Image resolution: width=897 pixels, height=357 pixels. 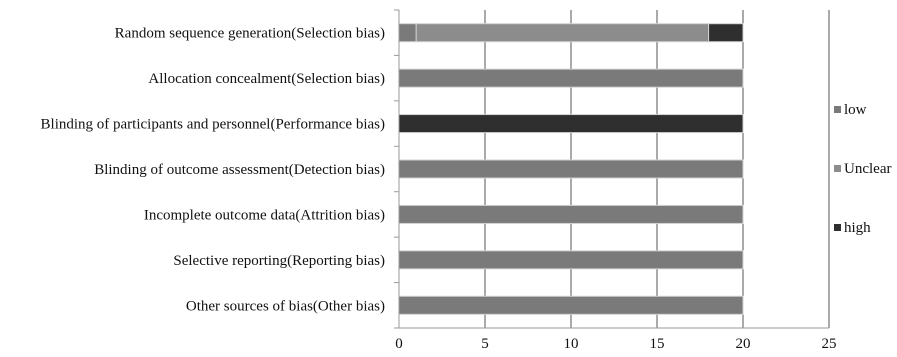 I want to click on category-label-6: Other sources of bias(Other bias), so click(x=285, y=306).